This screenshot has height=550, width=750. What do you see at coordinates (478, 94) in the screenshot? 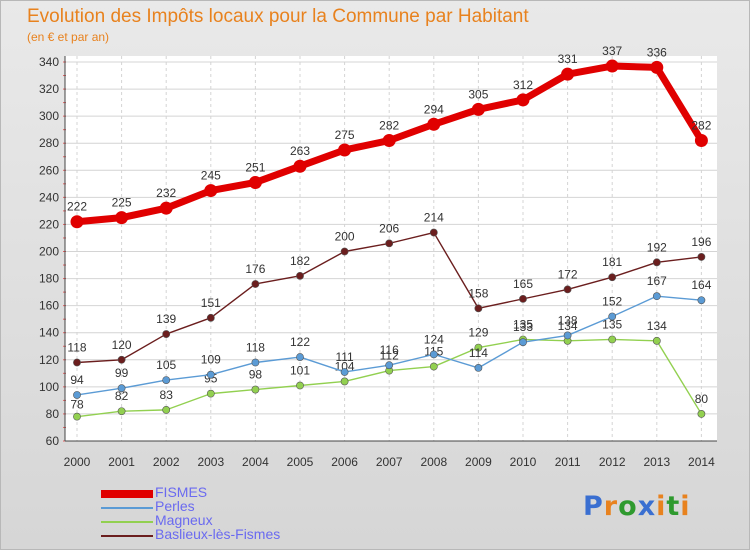
I see `data-label: 305` at bounding box center [478, 94].